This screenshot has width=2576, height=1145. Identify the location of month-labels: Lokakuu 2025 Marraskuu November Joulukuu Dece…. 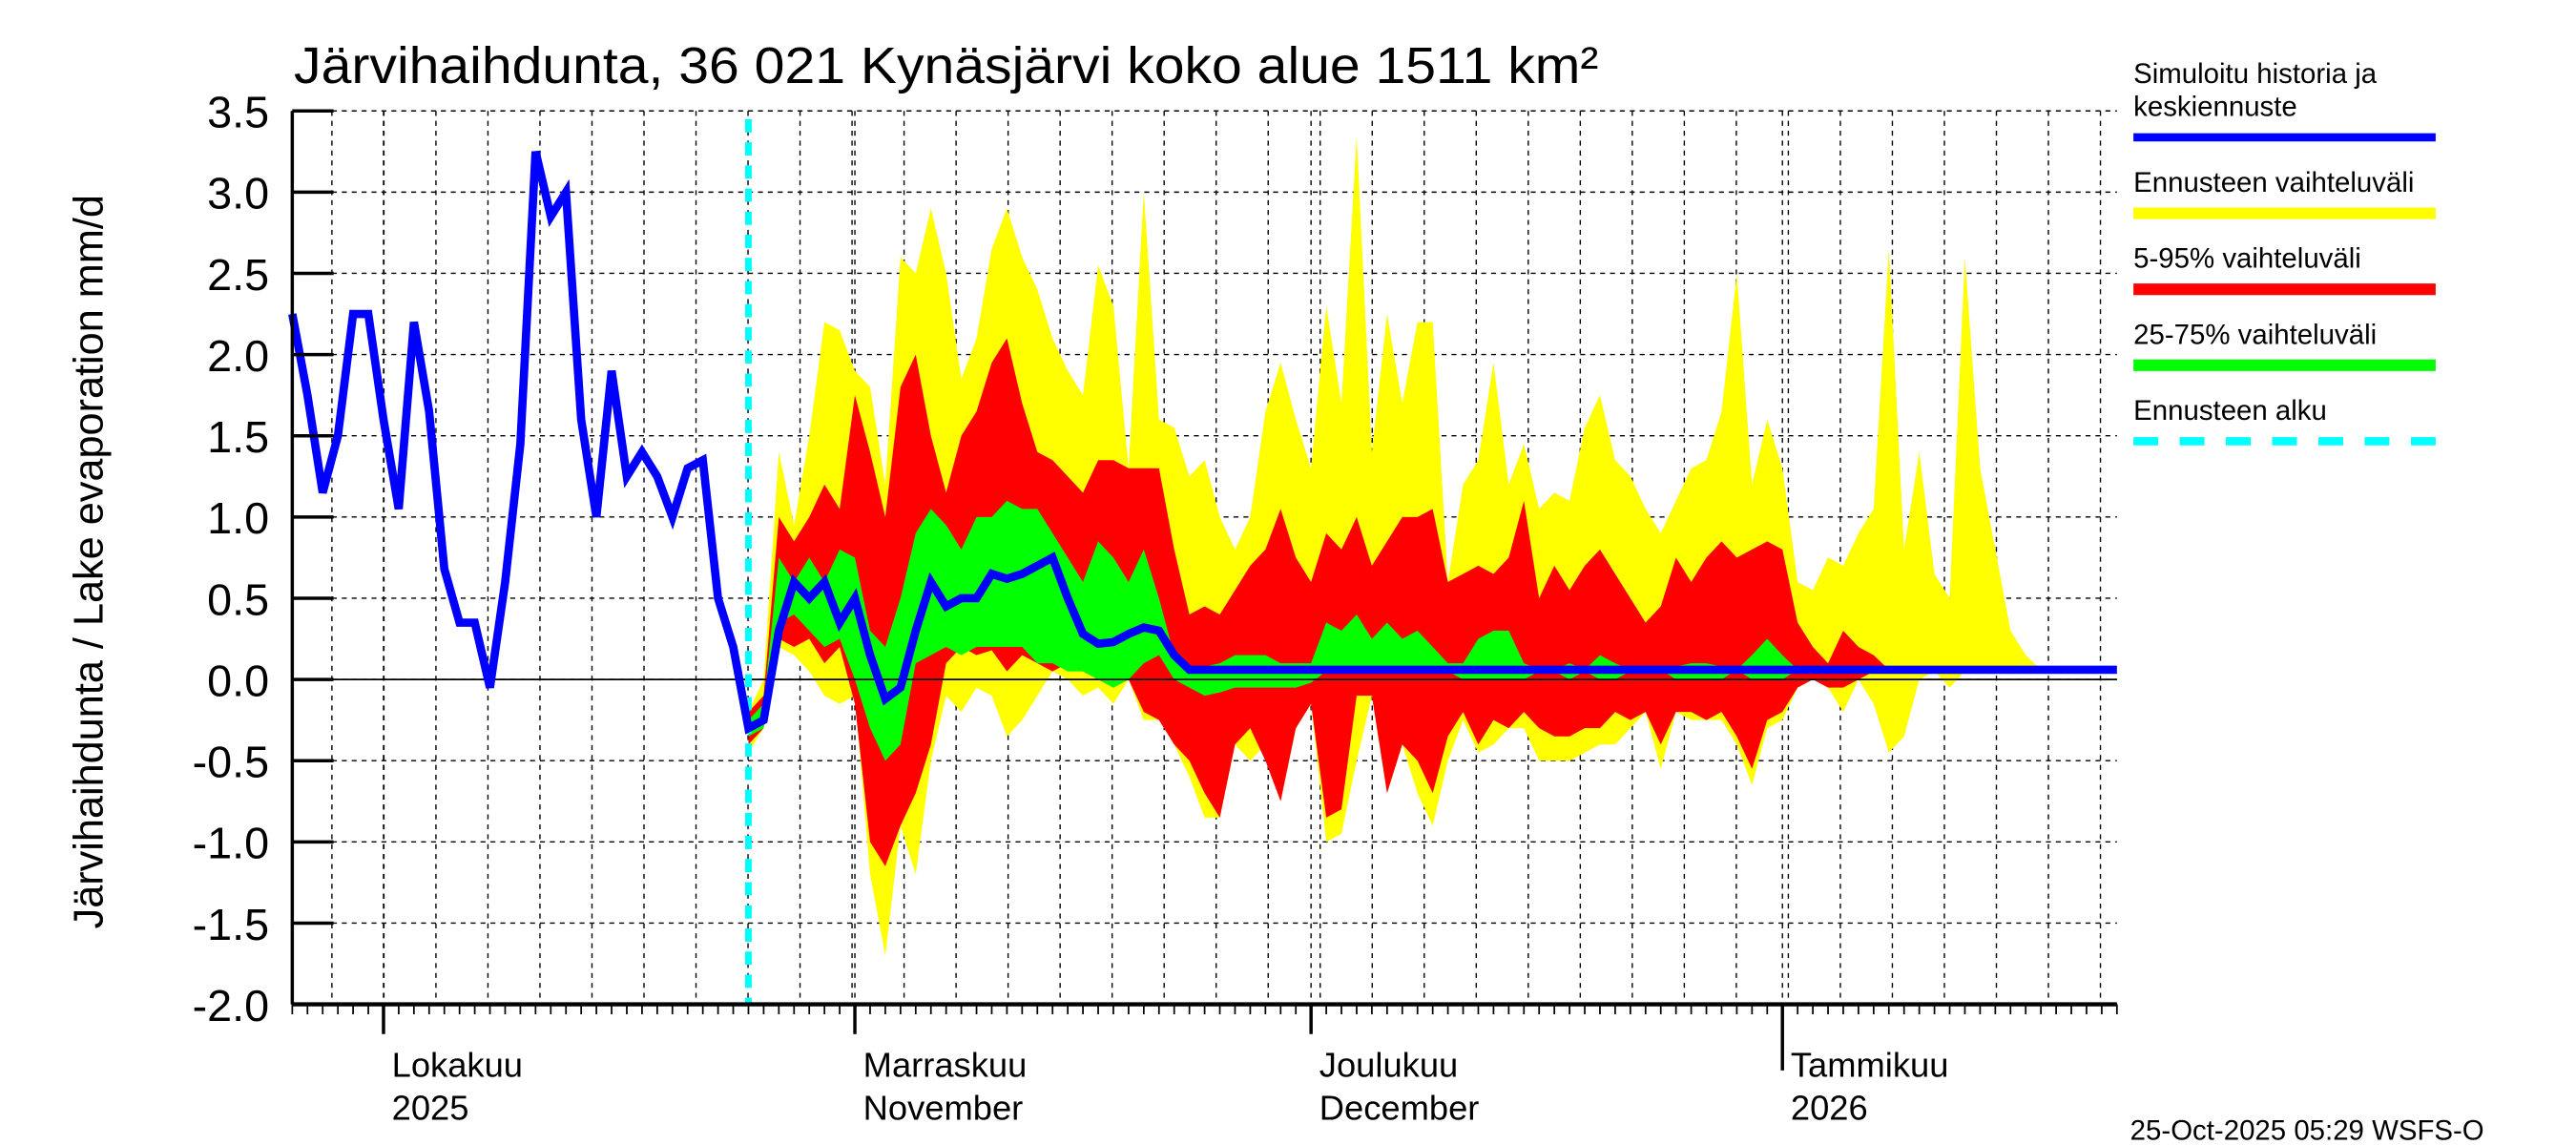
(1170, 1087).